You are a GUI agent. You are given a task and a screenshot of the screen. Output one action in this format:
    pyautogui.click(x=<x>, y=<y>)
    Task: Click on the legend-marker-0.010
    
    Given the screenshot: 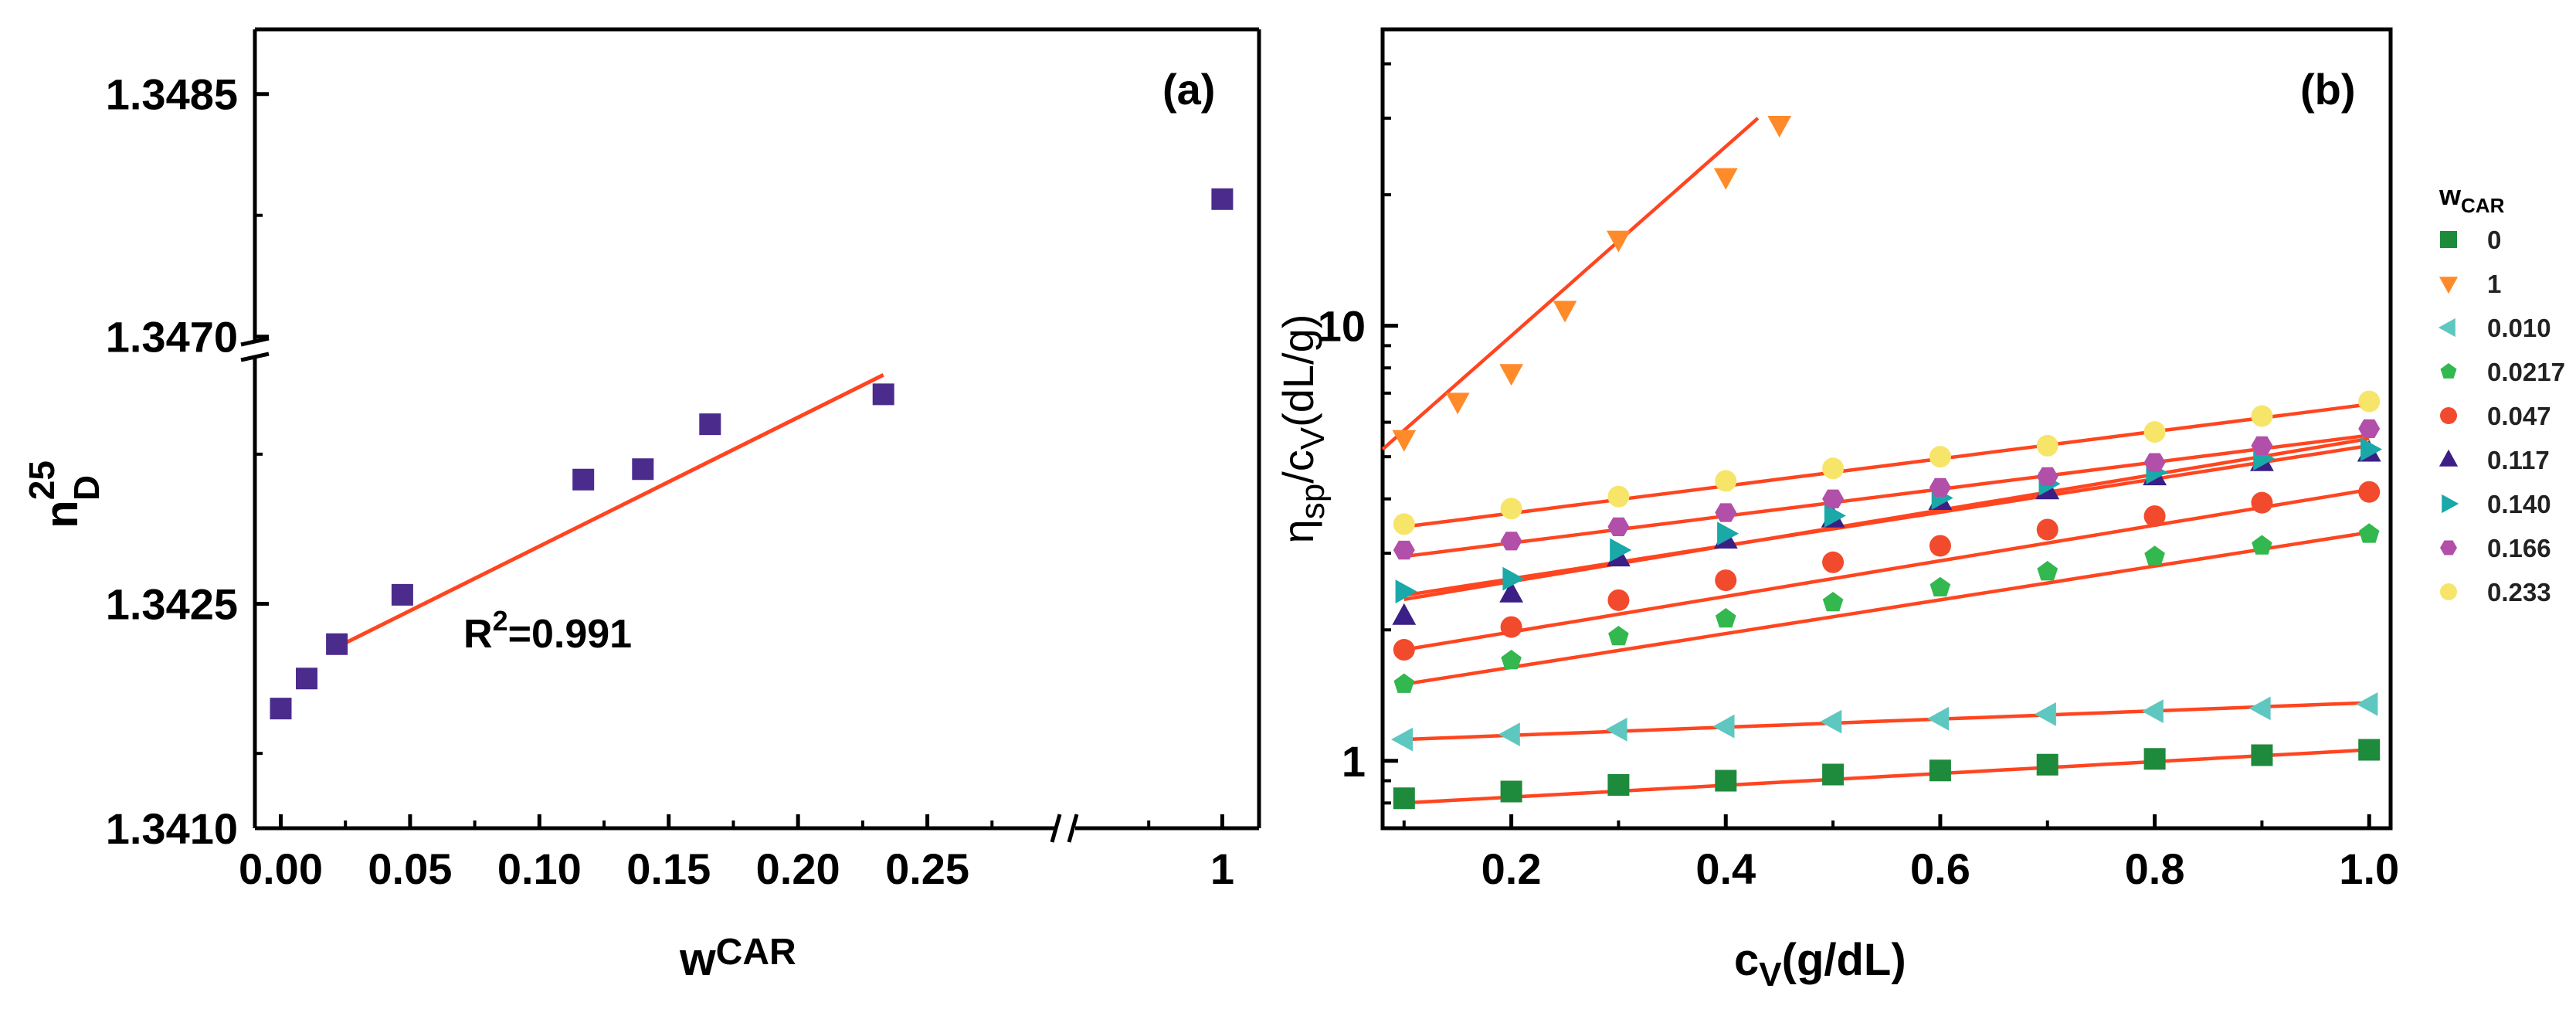 What is the action you would take?
    pyautogui.click(x=2447, y=328)
    